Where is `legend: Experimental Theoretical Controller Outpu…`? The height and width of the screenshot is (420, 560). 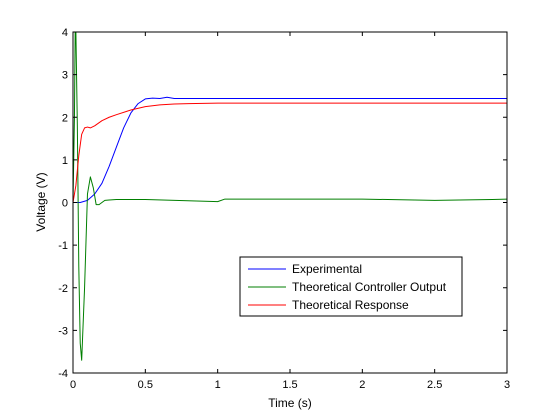
legend: Experimental Theoretical Controller Outpu… is located at coordinates (351, 286).